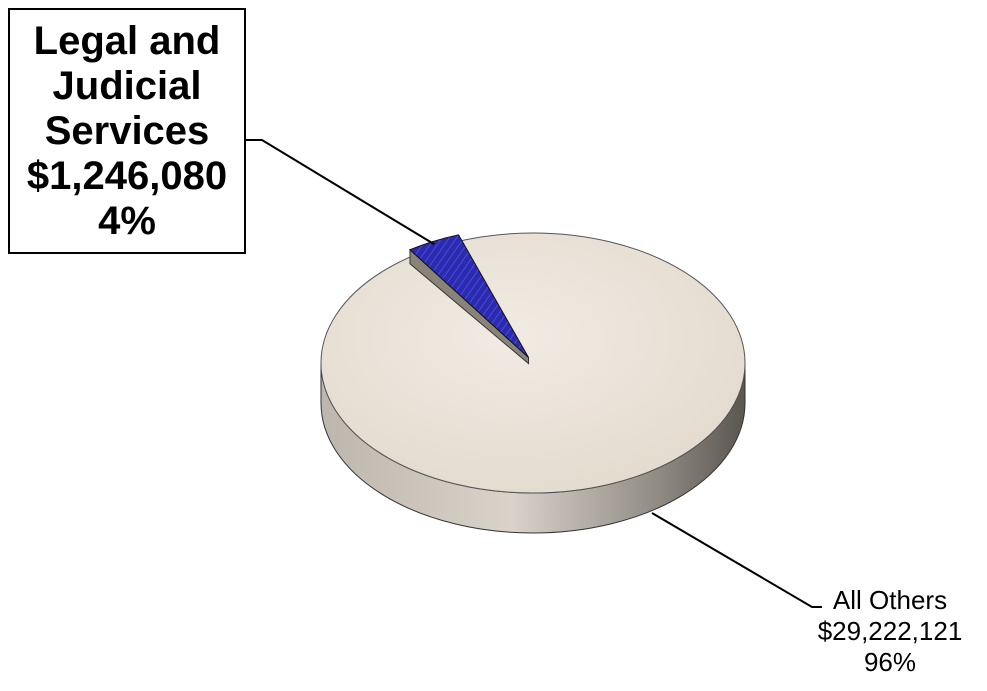 The width and height of the screenshot is (987, 691). What do you see at coordinates (736, 560) in the screenshot?
I see `leader-line-all-others` at bounding box center [736, 560].